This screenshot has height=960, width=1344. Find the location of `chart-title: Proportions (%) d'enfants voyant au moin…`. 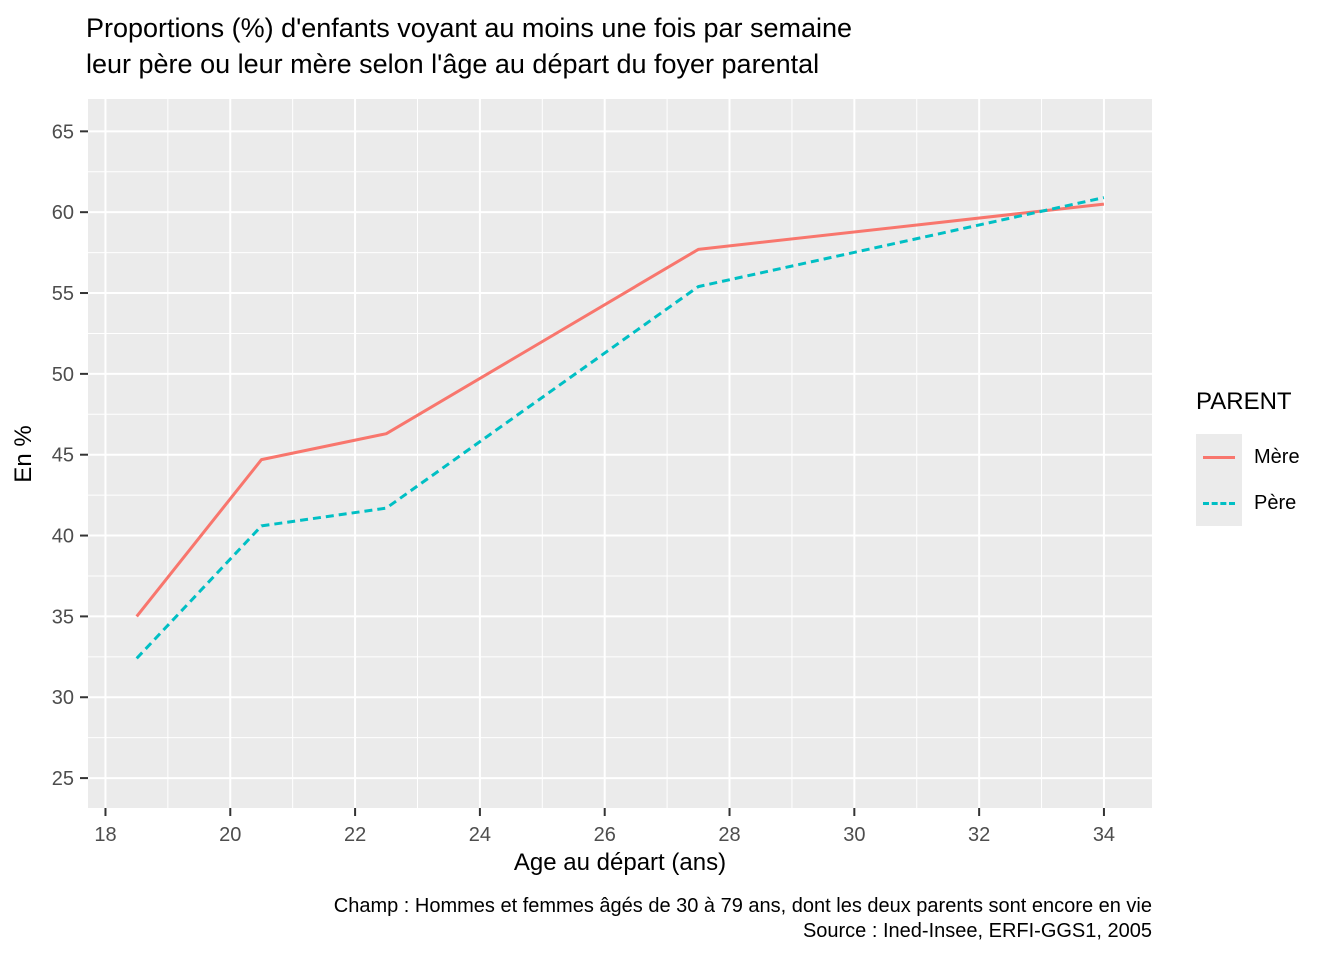

chart-title: Proportions (%) d'enfants voyant au moin… is located at coordinates (469, 46).